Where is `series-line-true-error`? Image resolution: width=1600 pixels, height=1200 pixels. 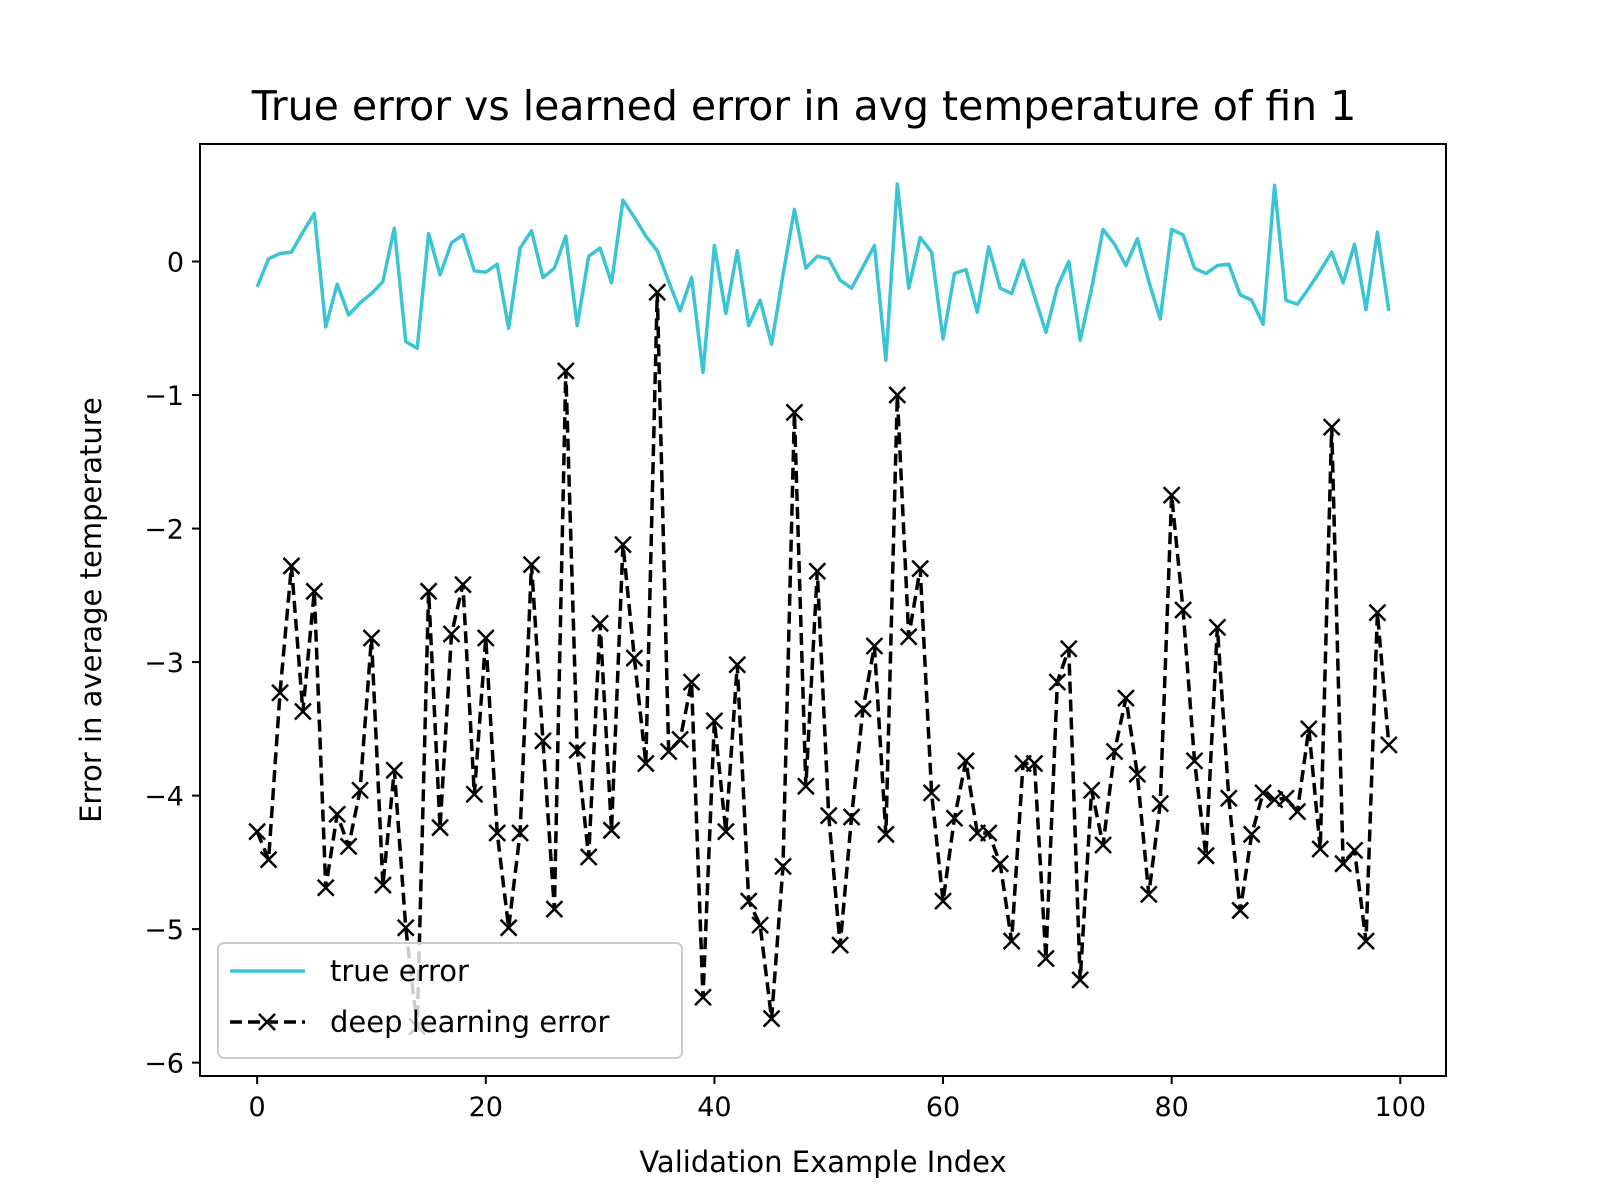 series-line-true-error is located at coordinates (823, 278).